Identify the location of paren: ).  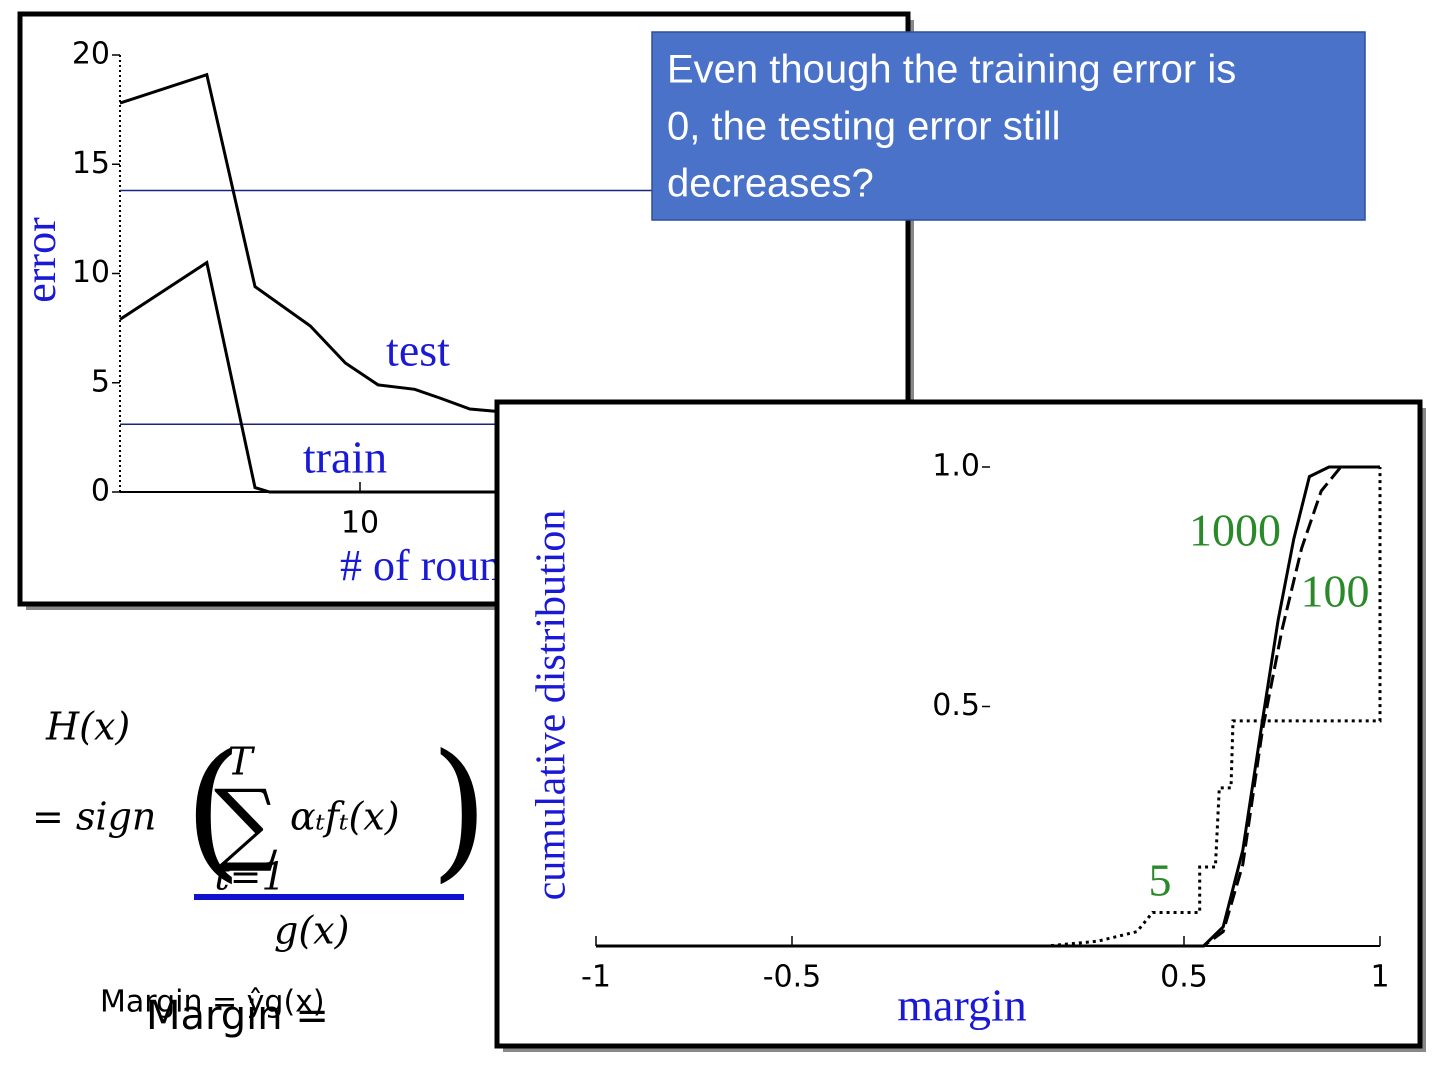
(459, 810).